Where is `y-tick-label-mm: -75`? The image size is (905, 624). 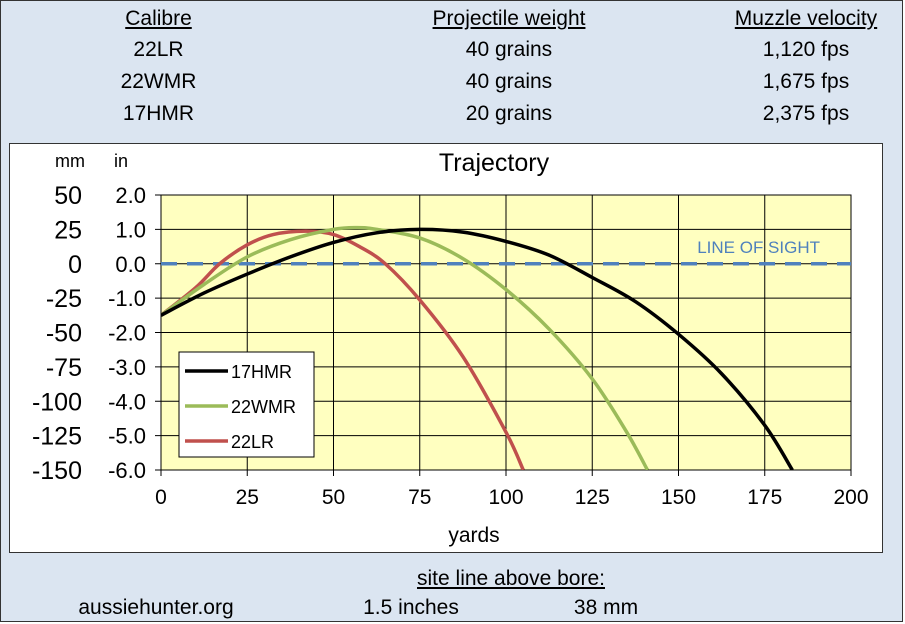 y-tick-label-mm: -75 is located at coordinates (64, 368).